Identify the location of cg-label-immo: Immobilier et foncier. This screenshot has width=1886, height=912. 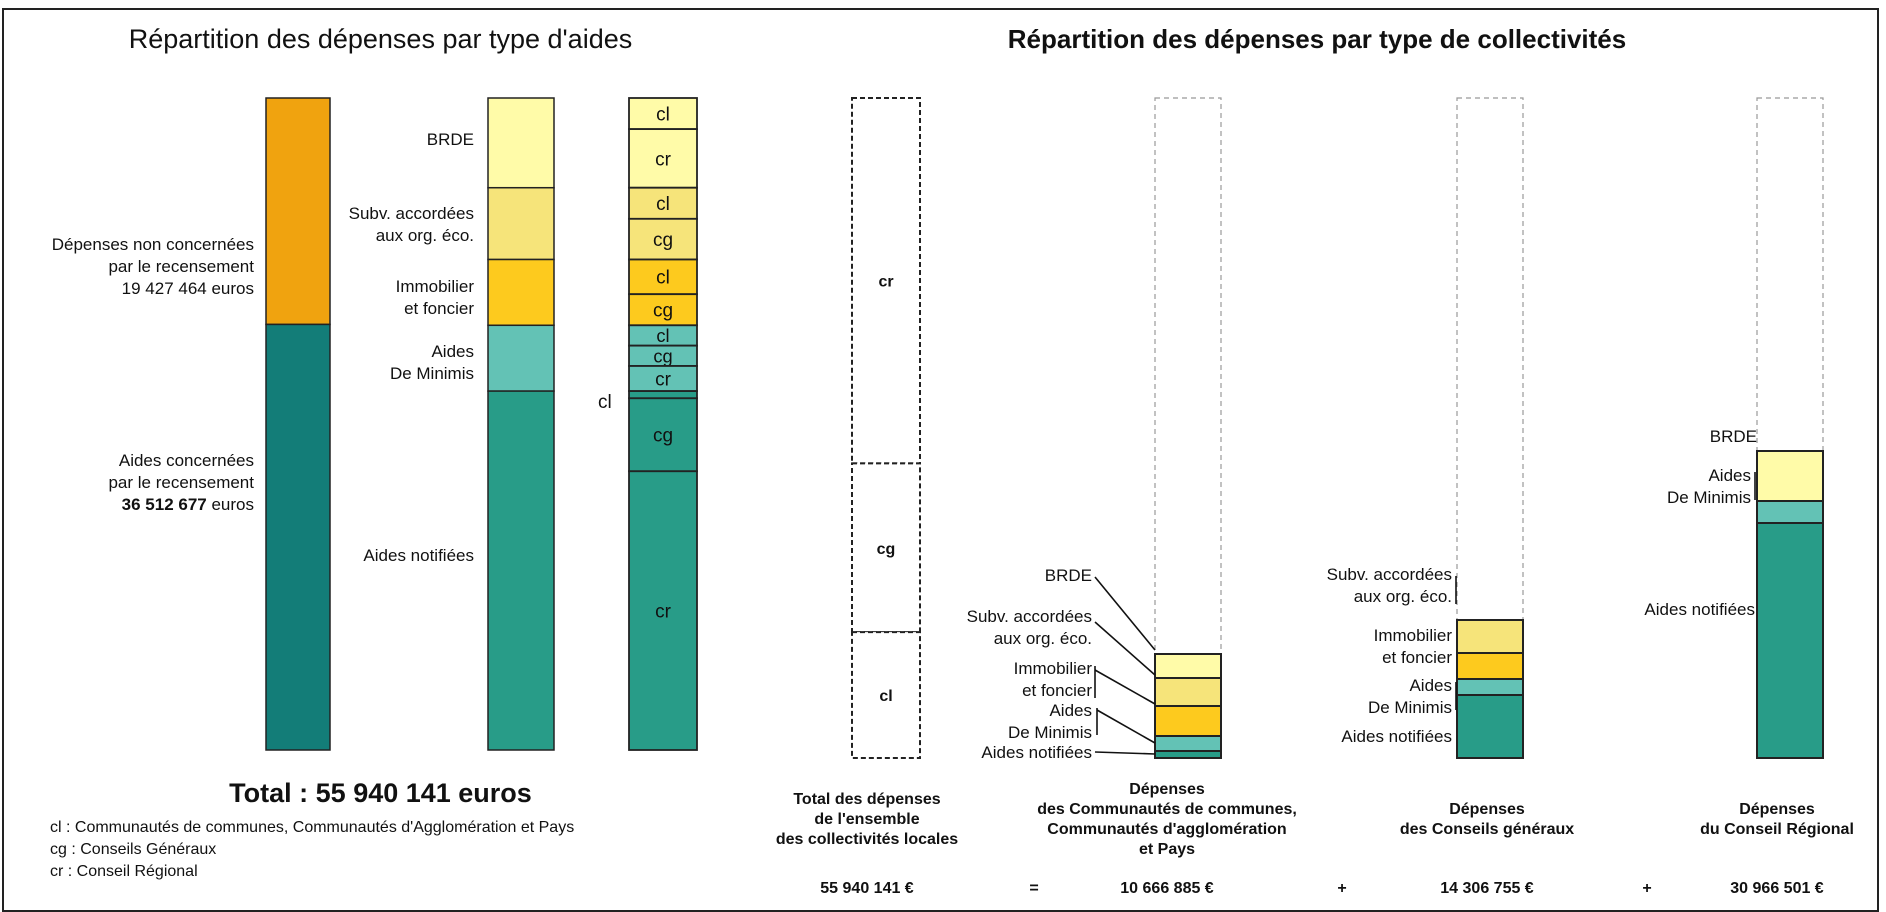
(1412, 646).